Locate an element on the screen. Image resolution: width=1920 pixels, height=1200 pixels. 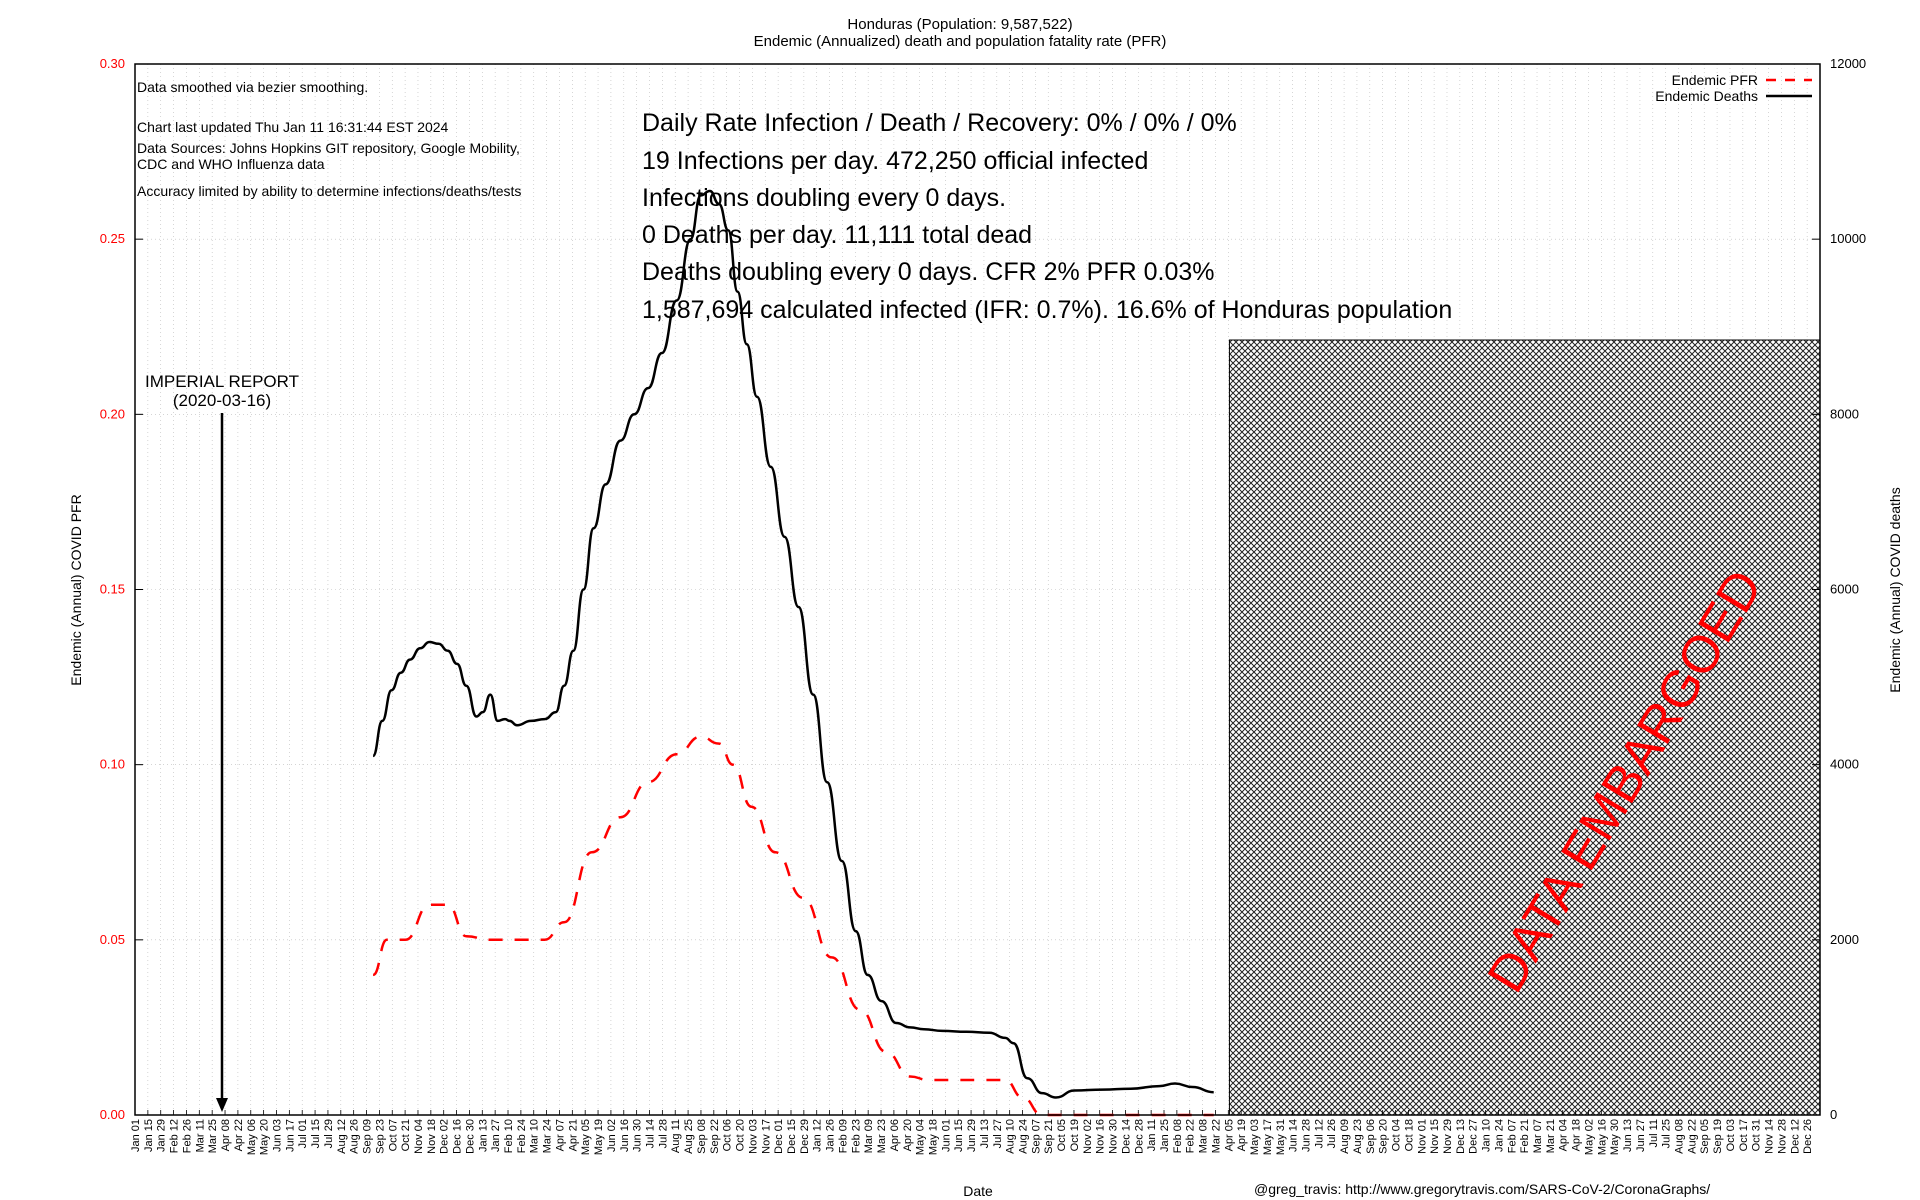
x-tick-label: Jul 11 is located at coordinates (1654, 1133).